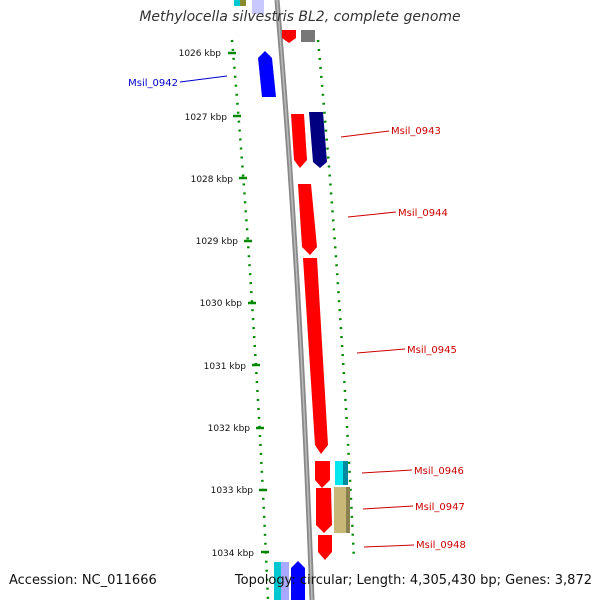 The image size is (600, 600). Describe the element at coordinates (221, 304) in the screenshot. I see `kbp-label: 1030 kbp` at that location.